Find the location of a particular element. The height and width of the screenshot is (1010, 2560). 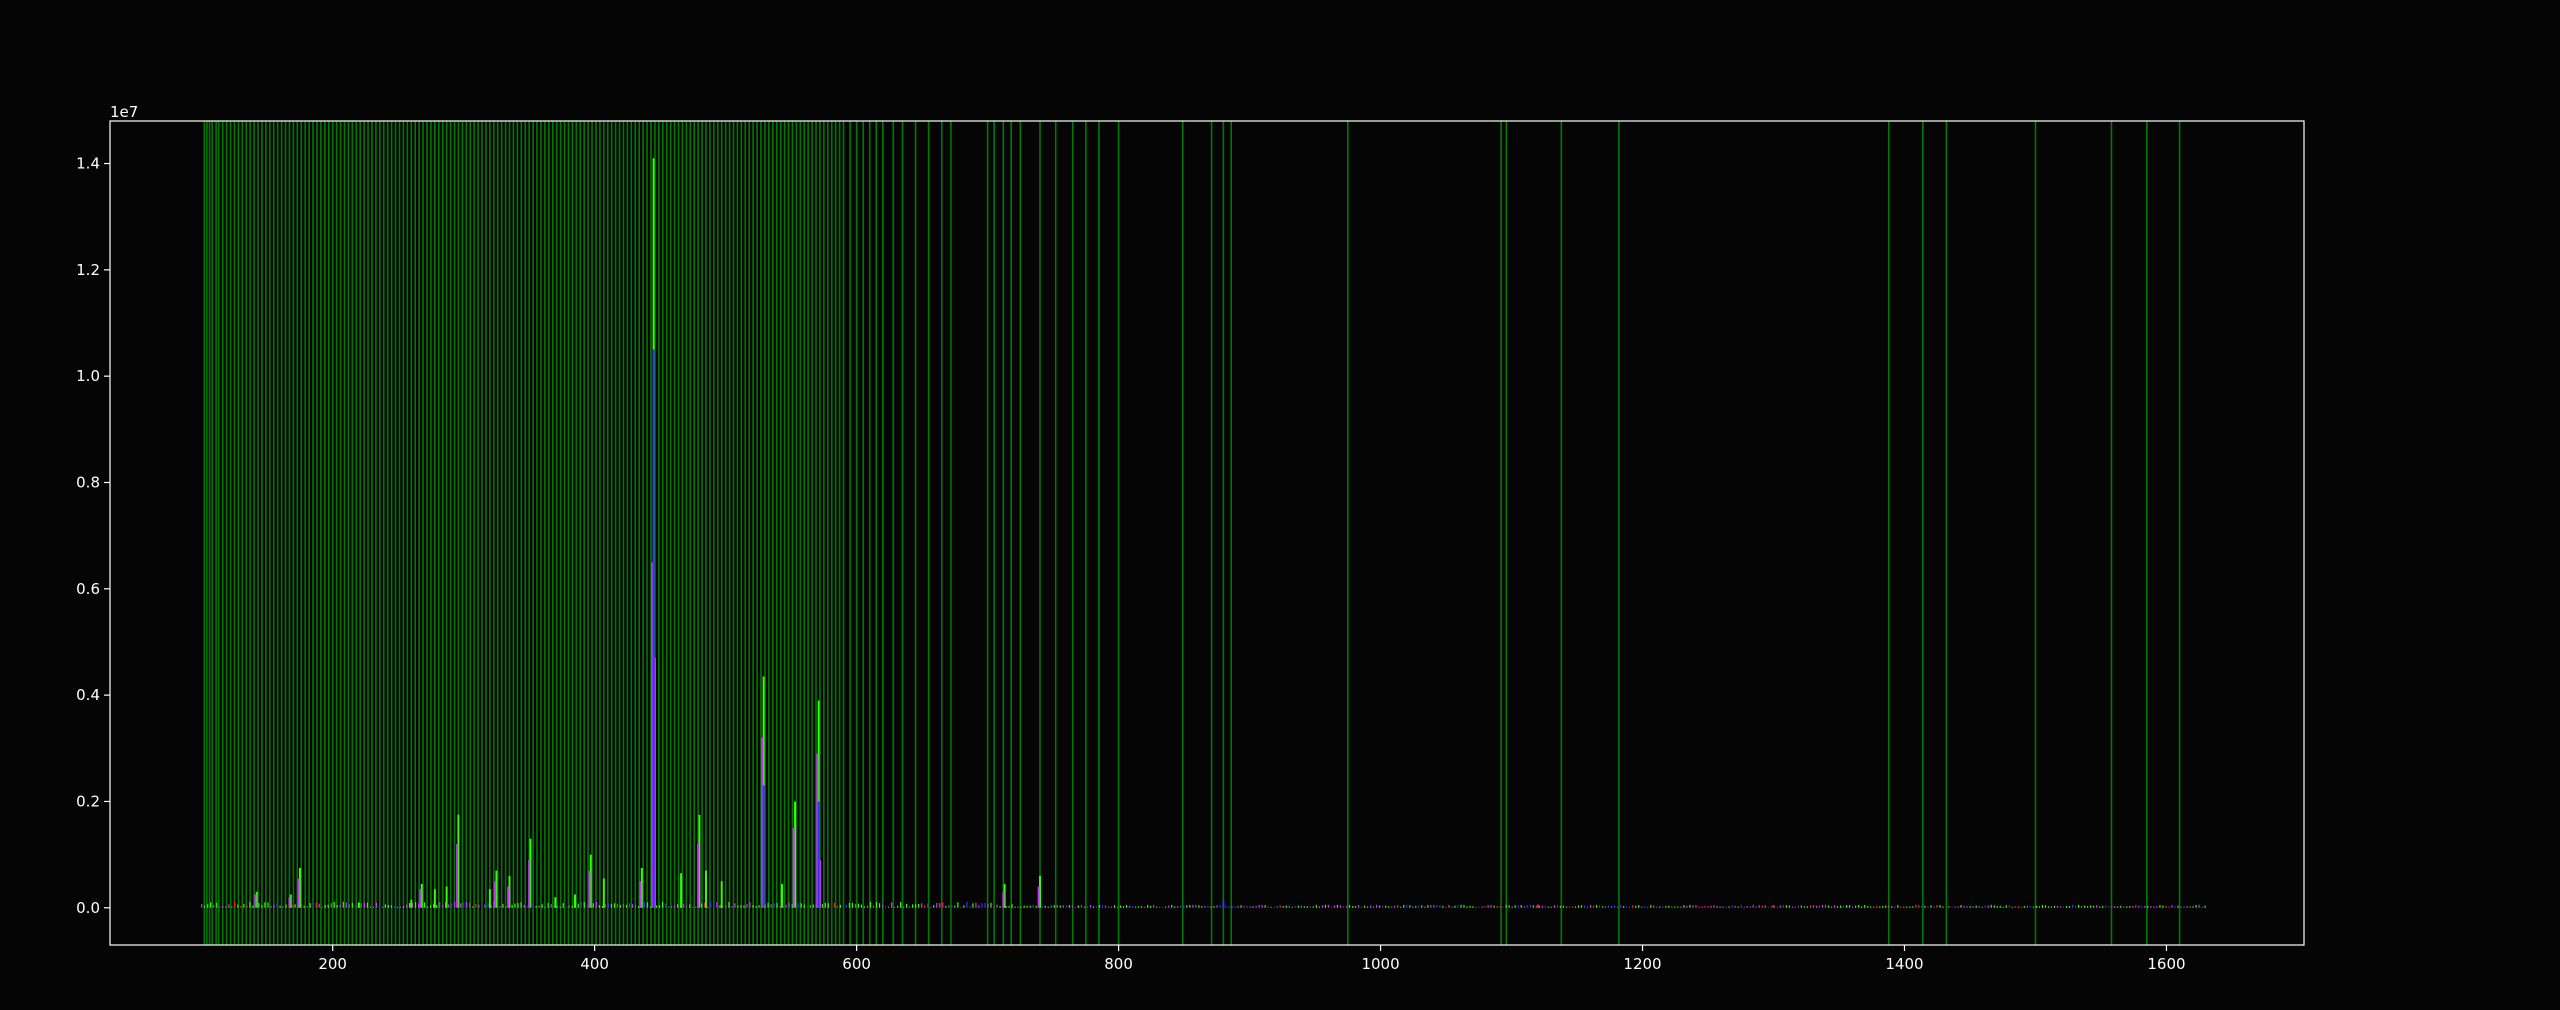

baseline-noise is located at coordinates (1203, 904).